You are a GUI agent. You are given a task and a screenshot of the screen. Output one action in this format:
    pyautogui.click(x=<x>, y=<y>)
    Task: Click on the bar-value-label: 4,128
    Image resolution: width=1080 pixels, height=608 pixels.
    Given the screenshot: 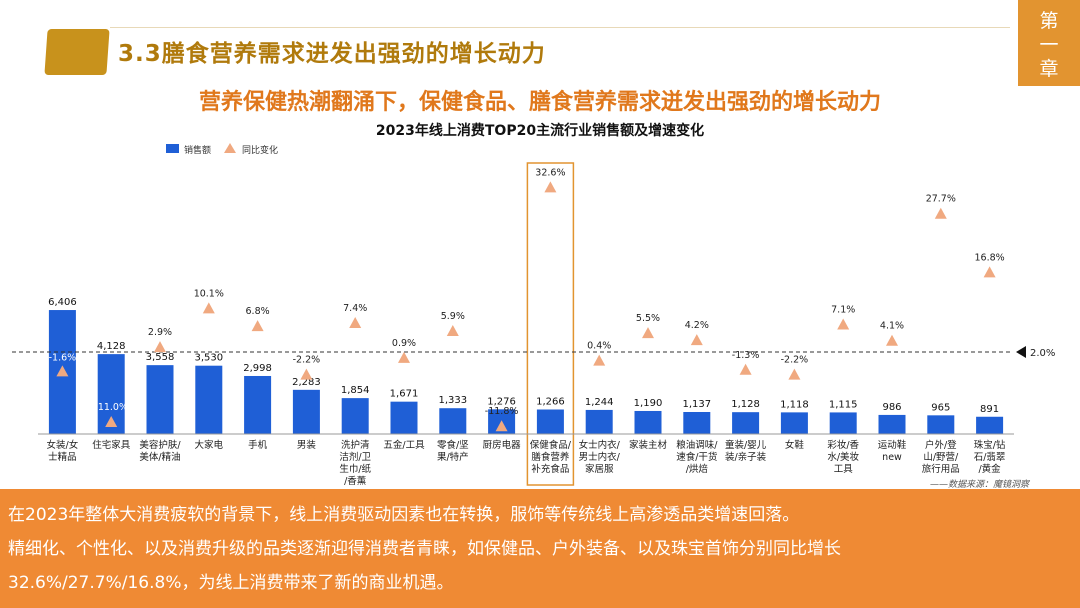 What is the action you would take?
    pyautogui.click(x=111, y=346)
    